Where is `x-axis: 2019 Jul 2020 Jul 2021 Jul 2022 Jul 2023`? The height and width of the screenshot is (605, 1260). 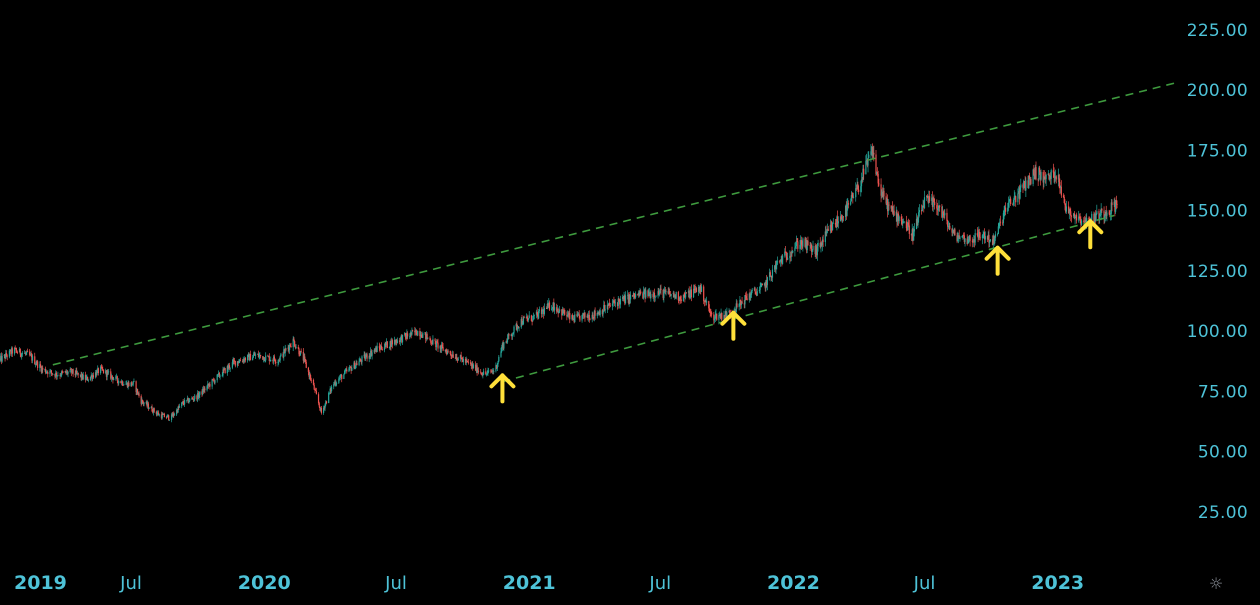
x-axis: 2019 Jul 2020 Jul 2021 Jul 2022 Jul 2023 is located at coordinates (549, 583).